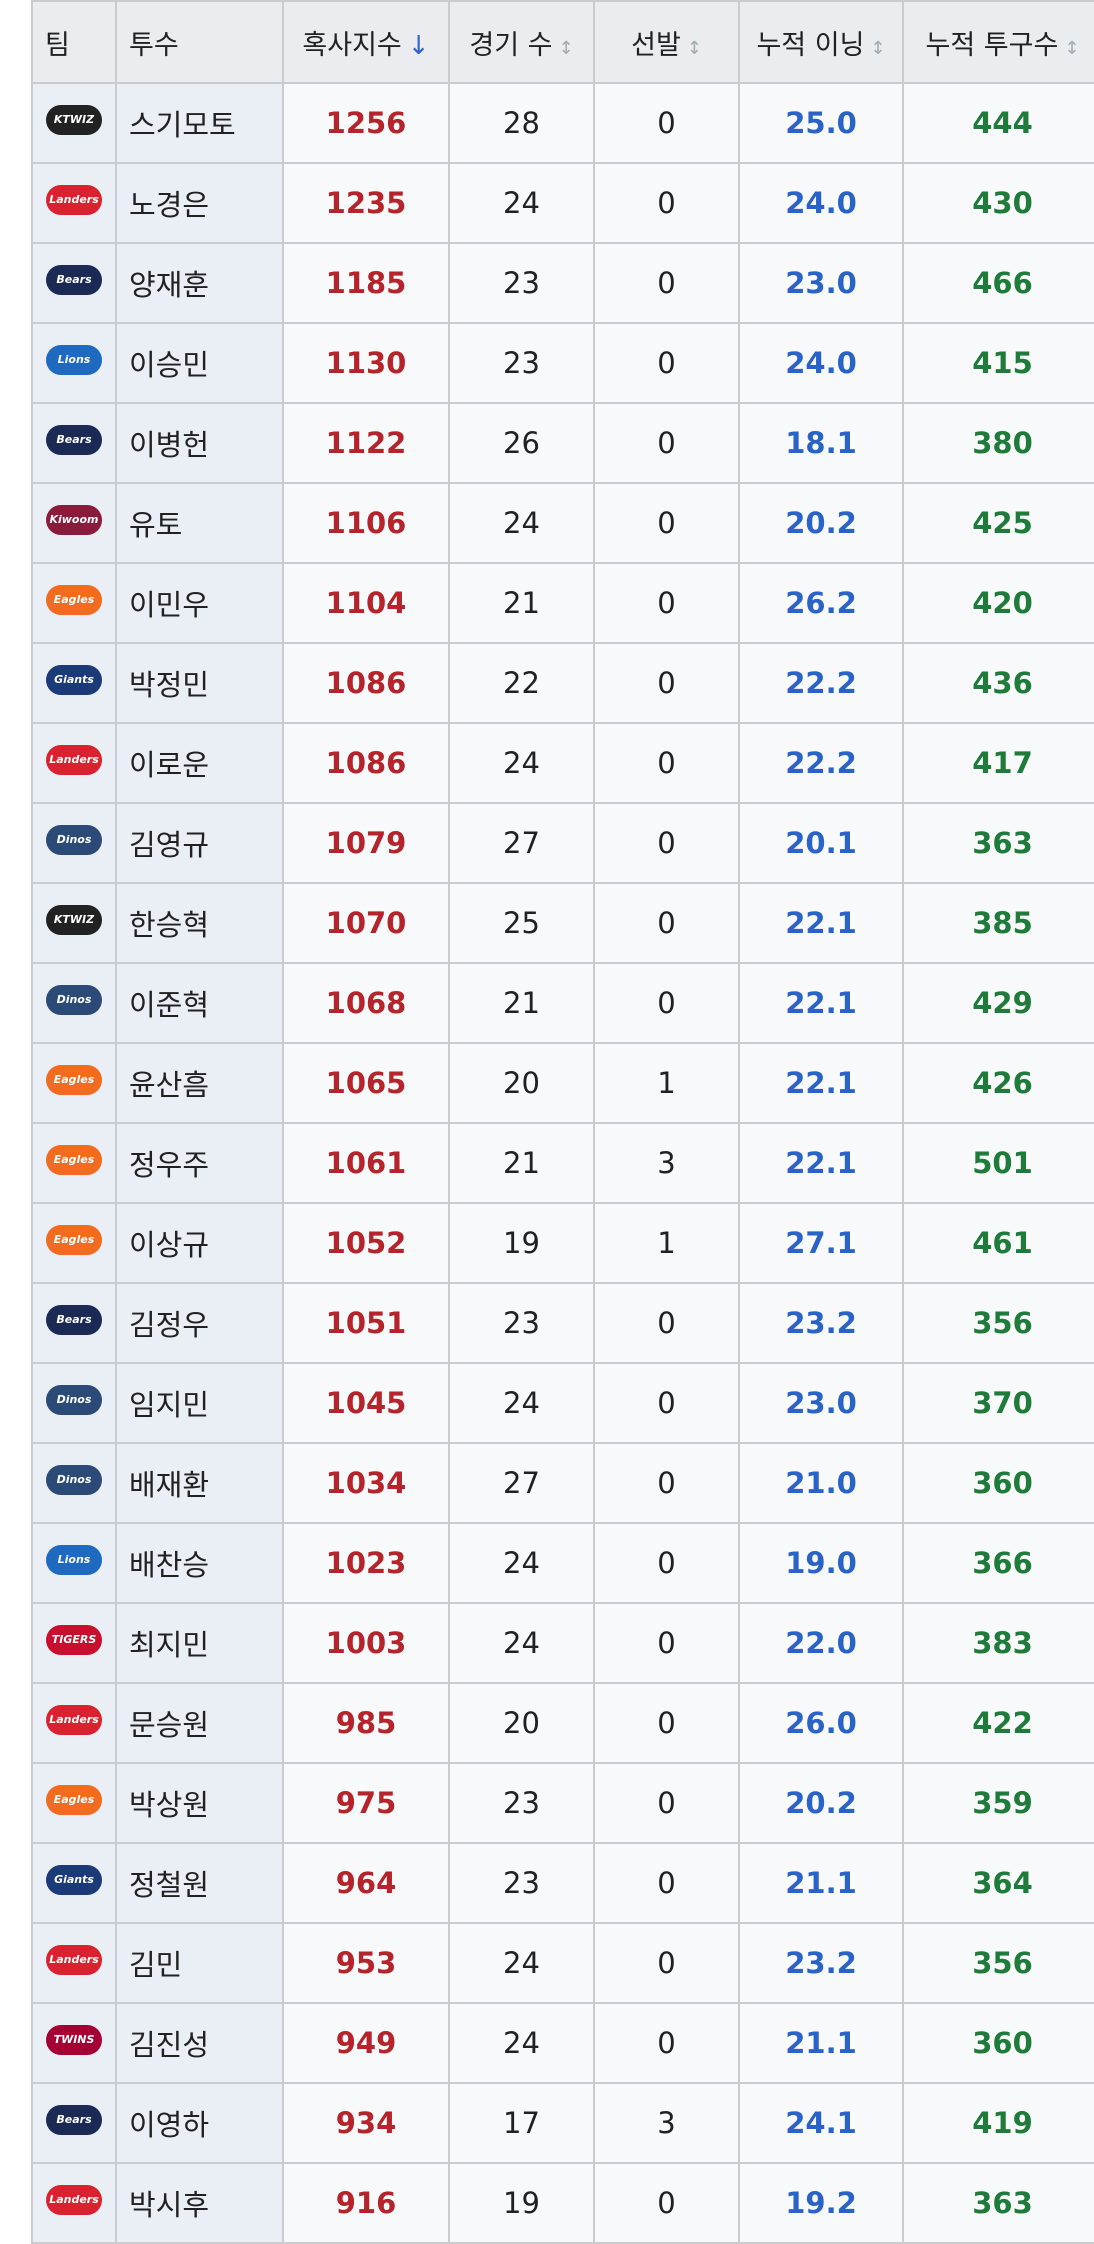 The height and width of the screenshot is (2244, 1094). I want to click on sort-icon: ↓, so click(418, 45).